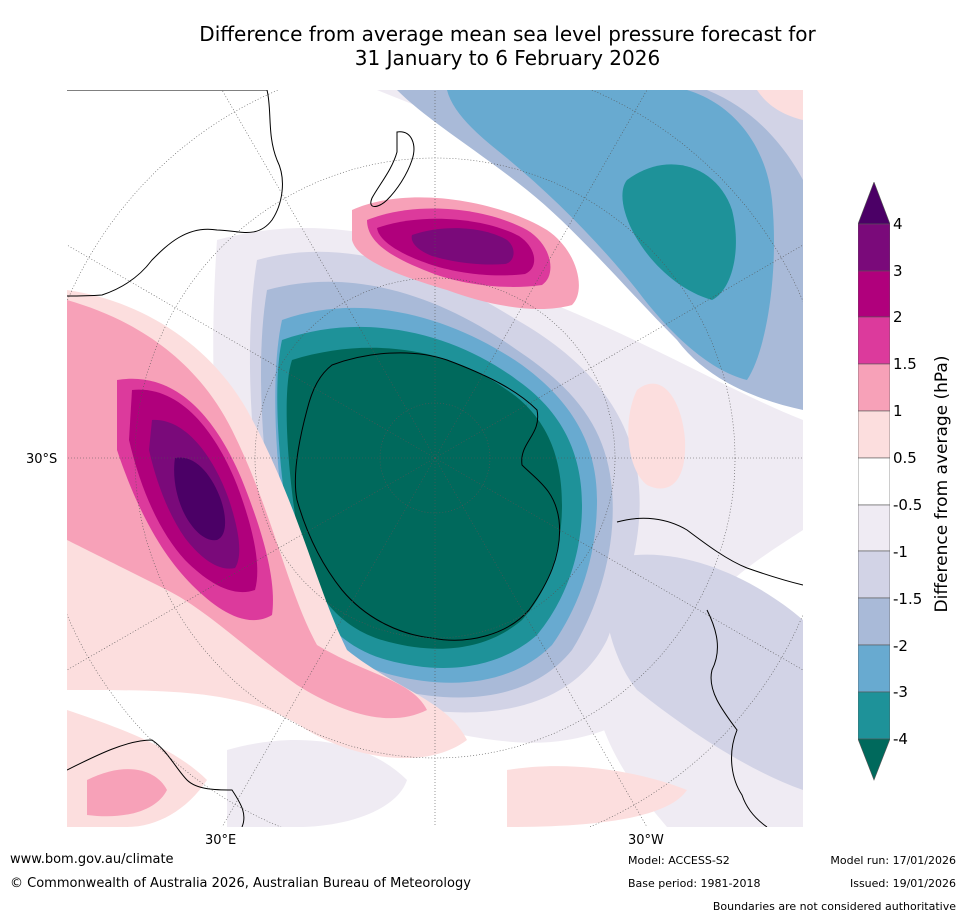 The height and width of the screenshot is (919, 965). I want to click on colorbar-tick: 0.5, so click(905, 458).